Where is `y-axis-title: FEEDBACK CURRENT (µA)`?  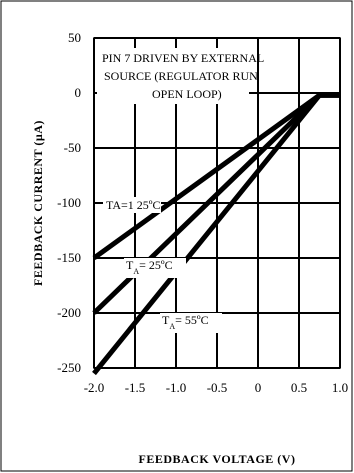
y-axis-title: FEEDBACK CURRENT (µA) is located at coordinates (38, 203).